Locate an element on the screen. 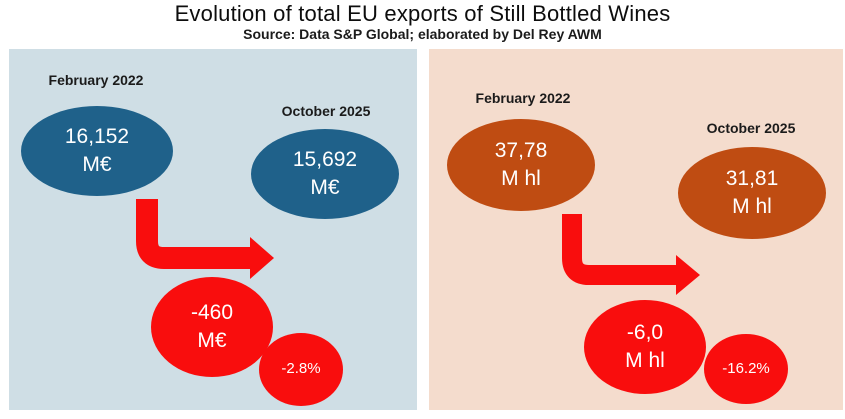 The height and width of the screenshot is (419, 845). value-start-bubble: 16,152 M€ is located at coordinates (97, 151).